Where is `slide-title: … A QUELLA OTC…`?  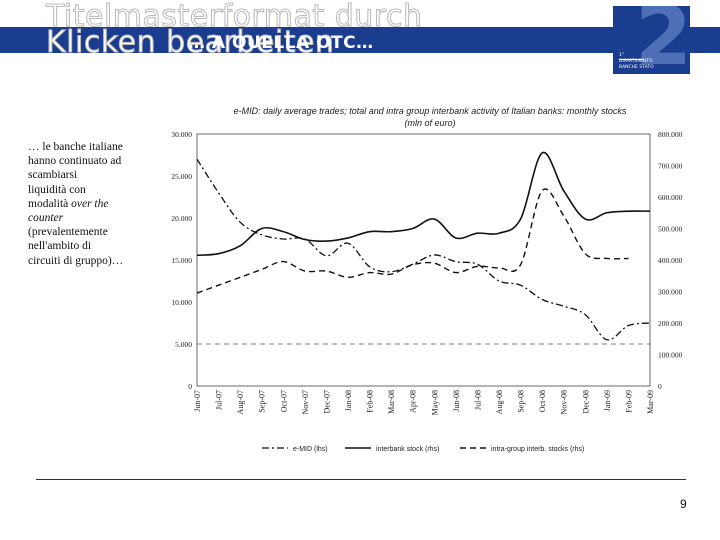 slide-title: … A QUELLA OTC… is located at coordinates (281, 43).